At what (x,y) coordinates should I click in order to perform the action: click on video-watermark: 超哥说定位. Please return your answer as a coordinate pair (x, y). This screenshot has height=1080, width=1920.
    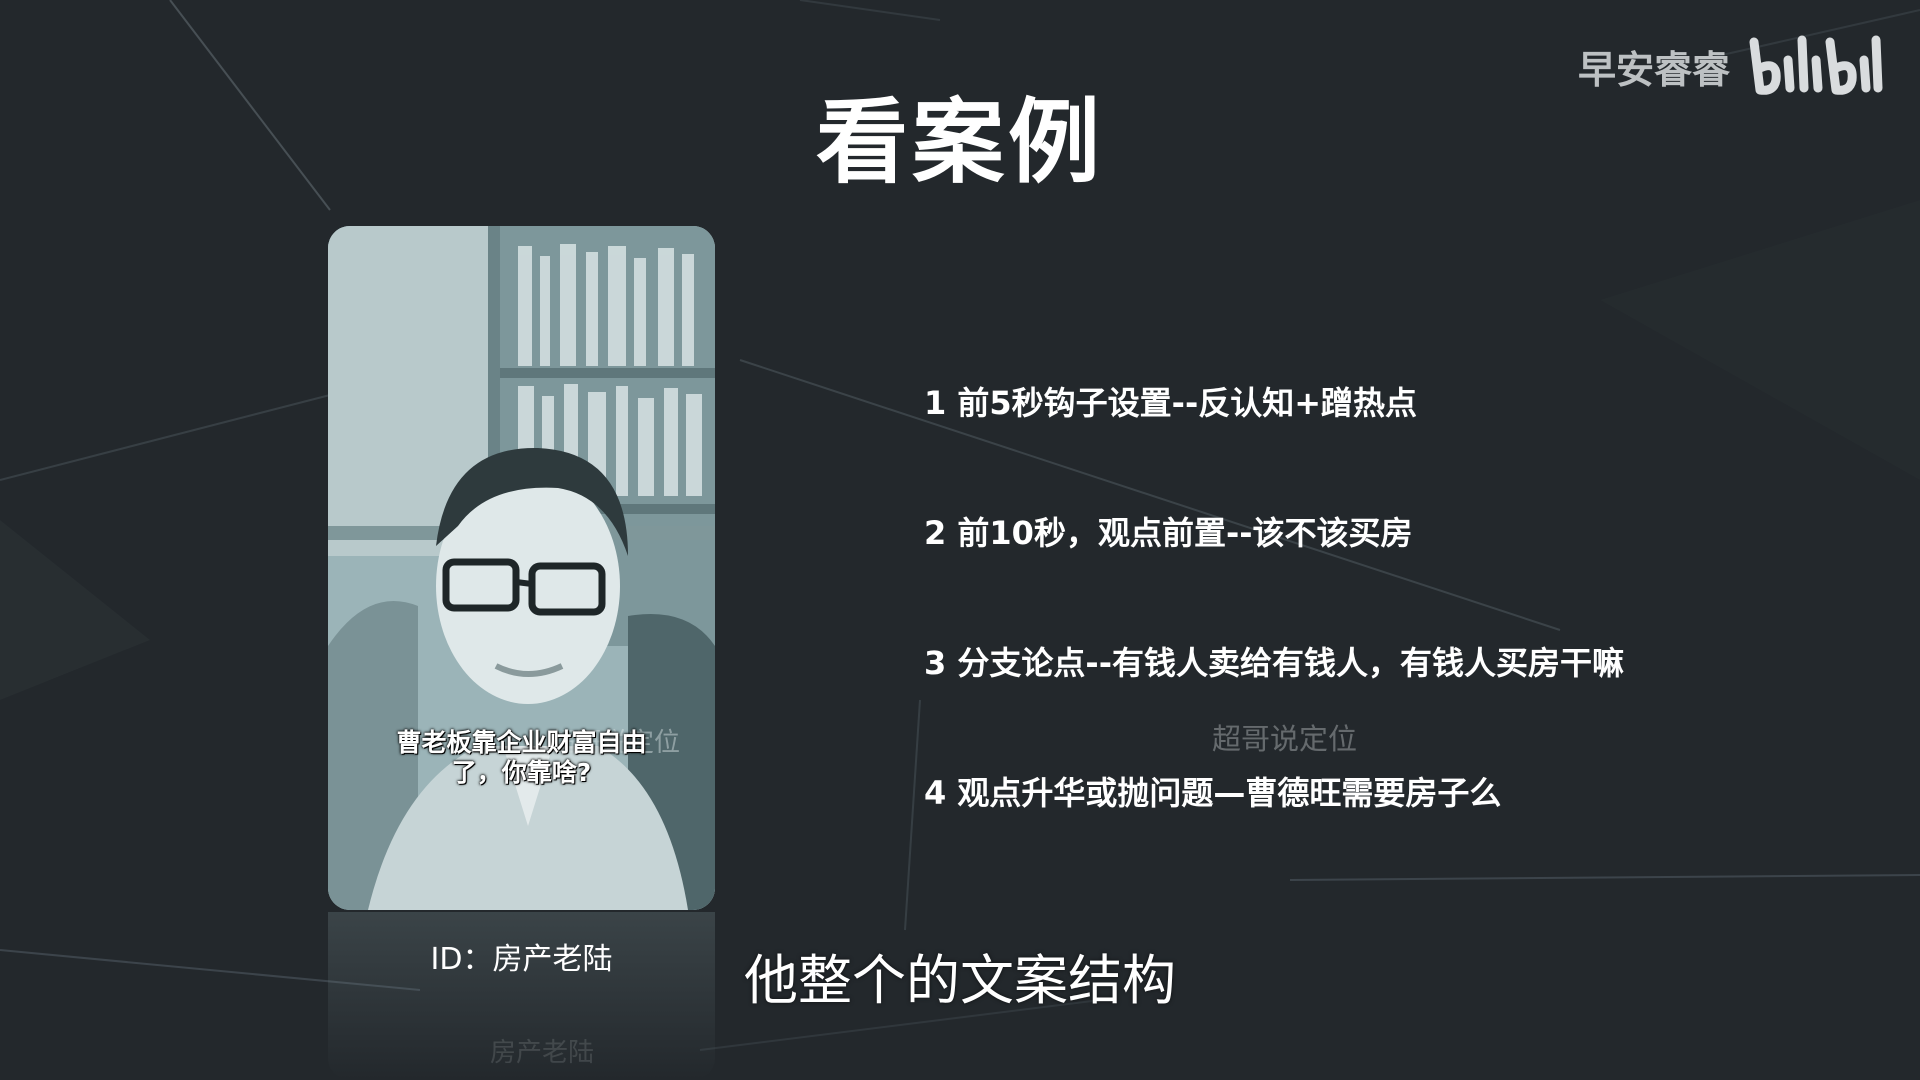
    Looking at the image, I should click on (615, 743).